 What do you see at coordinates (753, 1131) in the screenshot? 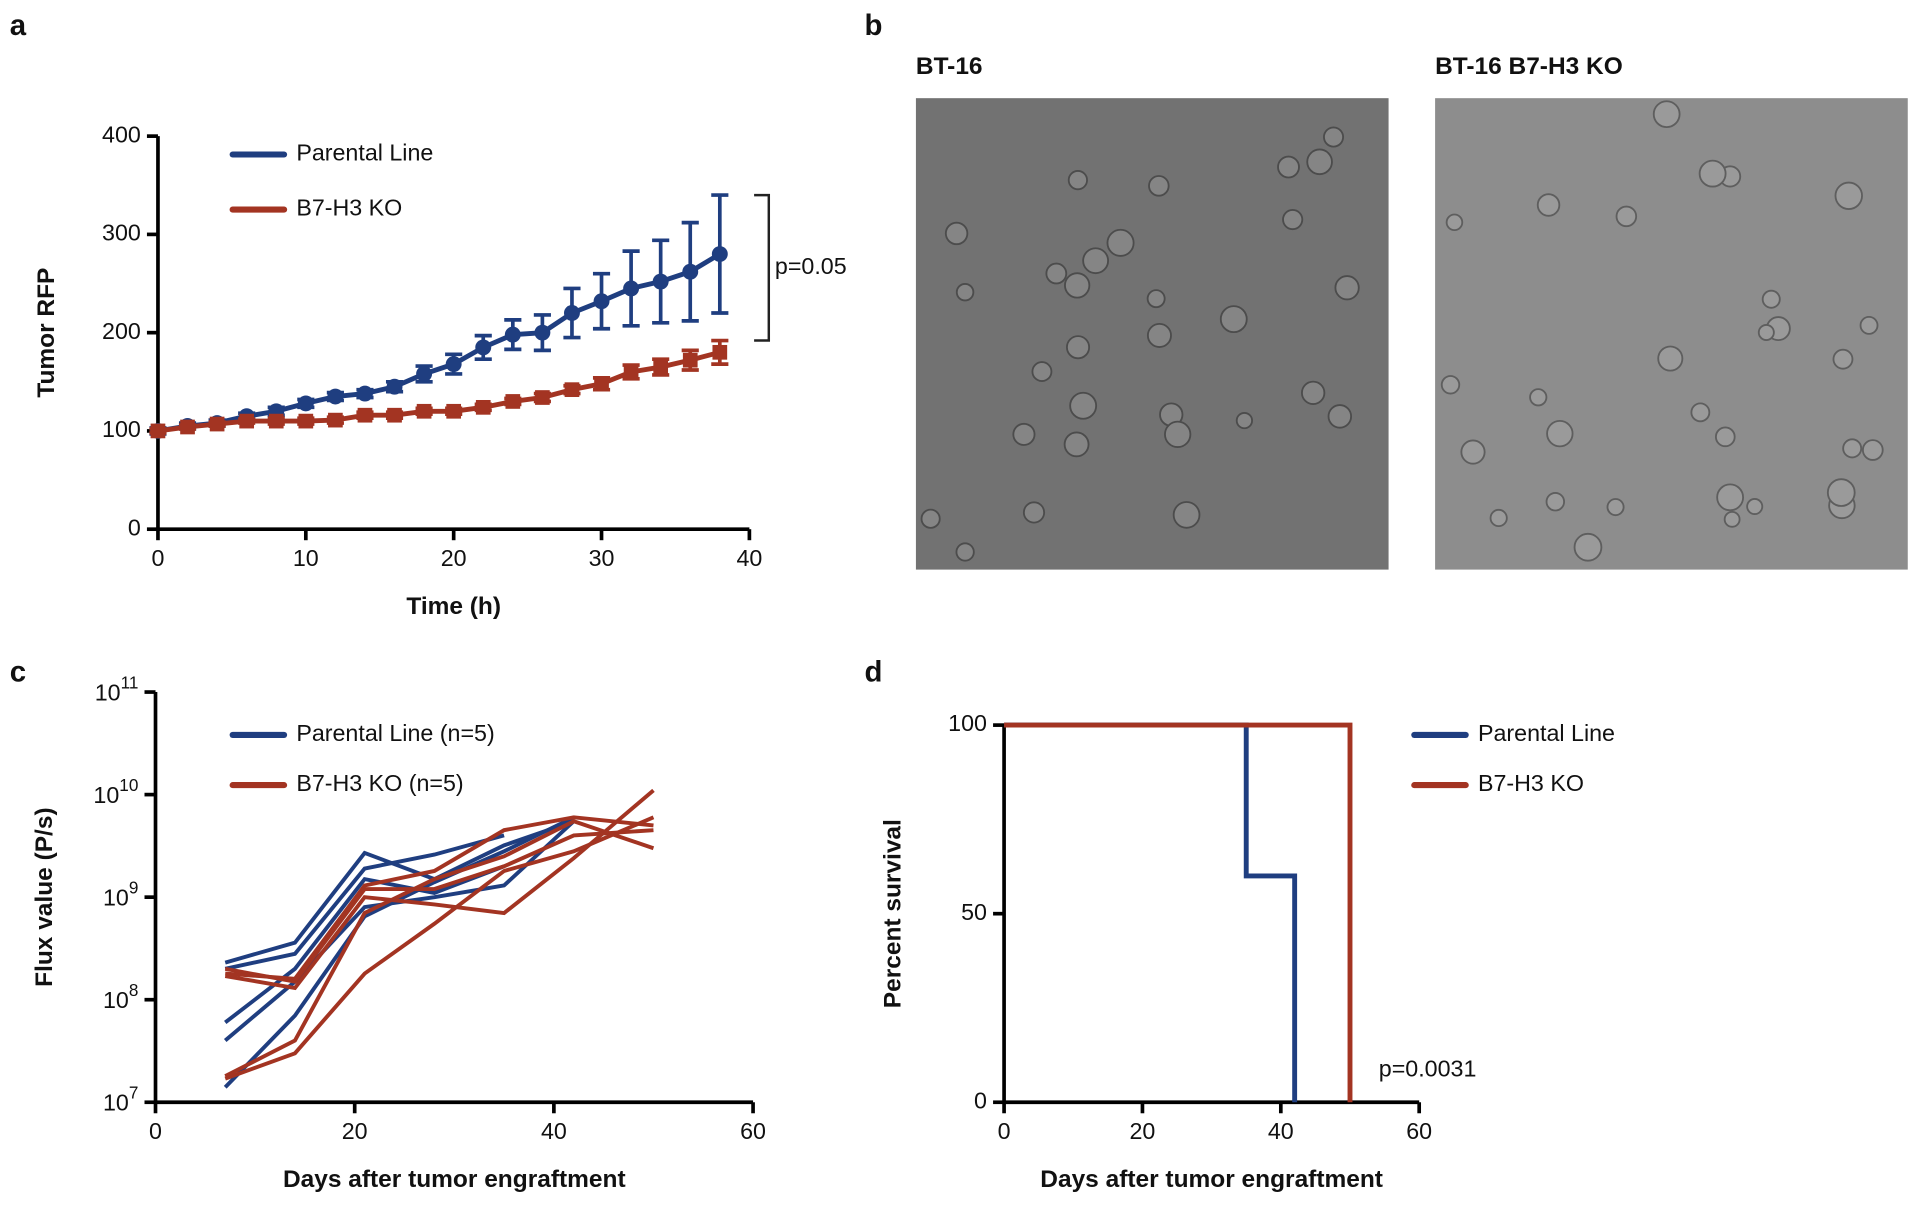
I see `x-tick-label: 60` at bounding box center [753, 1131].